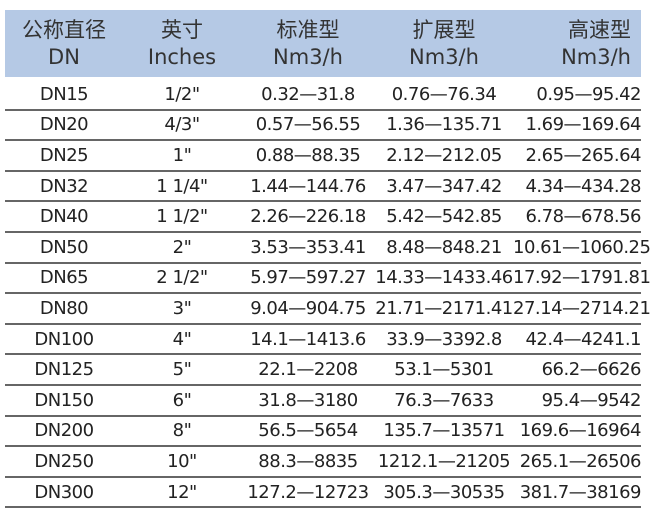 Image resolution: width=650 pixels, height=510 pixels. What do you see at coordinates (444, 339) in the screenshot?
I see `cell-extended-flow: 33.9—3392.8` at bounding box center [444, 339].